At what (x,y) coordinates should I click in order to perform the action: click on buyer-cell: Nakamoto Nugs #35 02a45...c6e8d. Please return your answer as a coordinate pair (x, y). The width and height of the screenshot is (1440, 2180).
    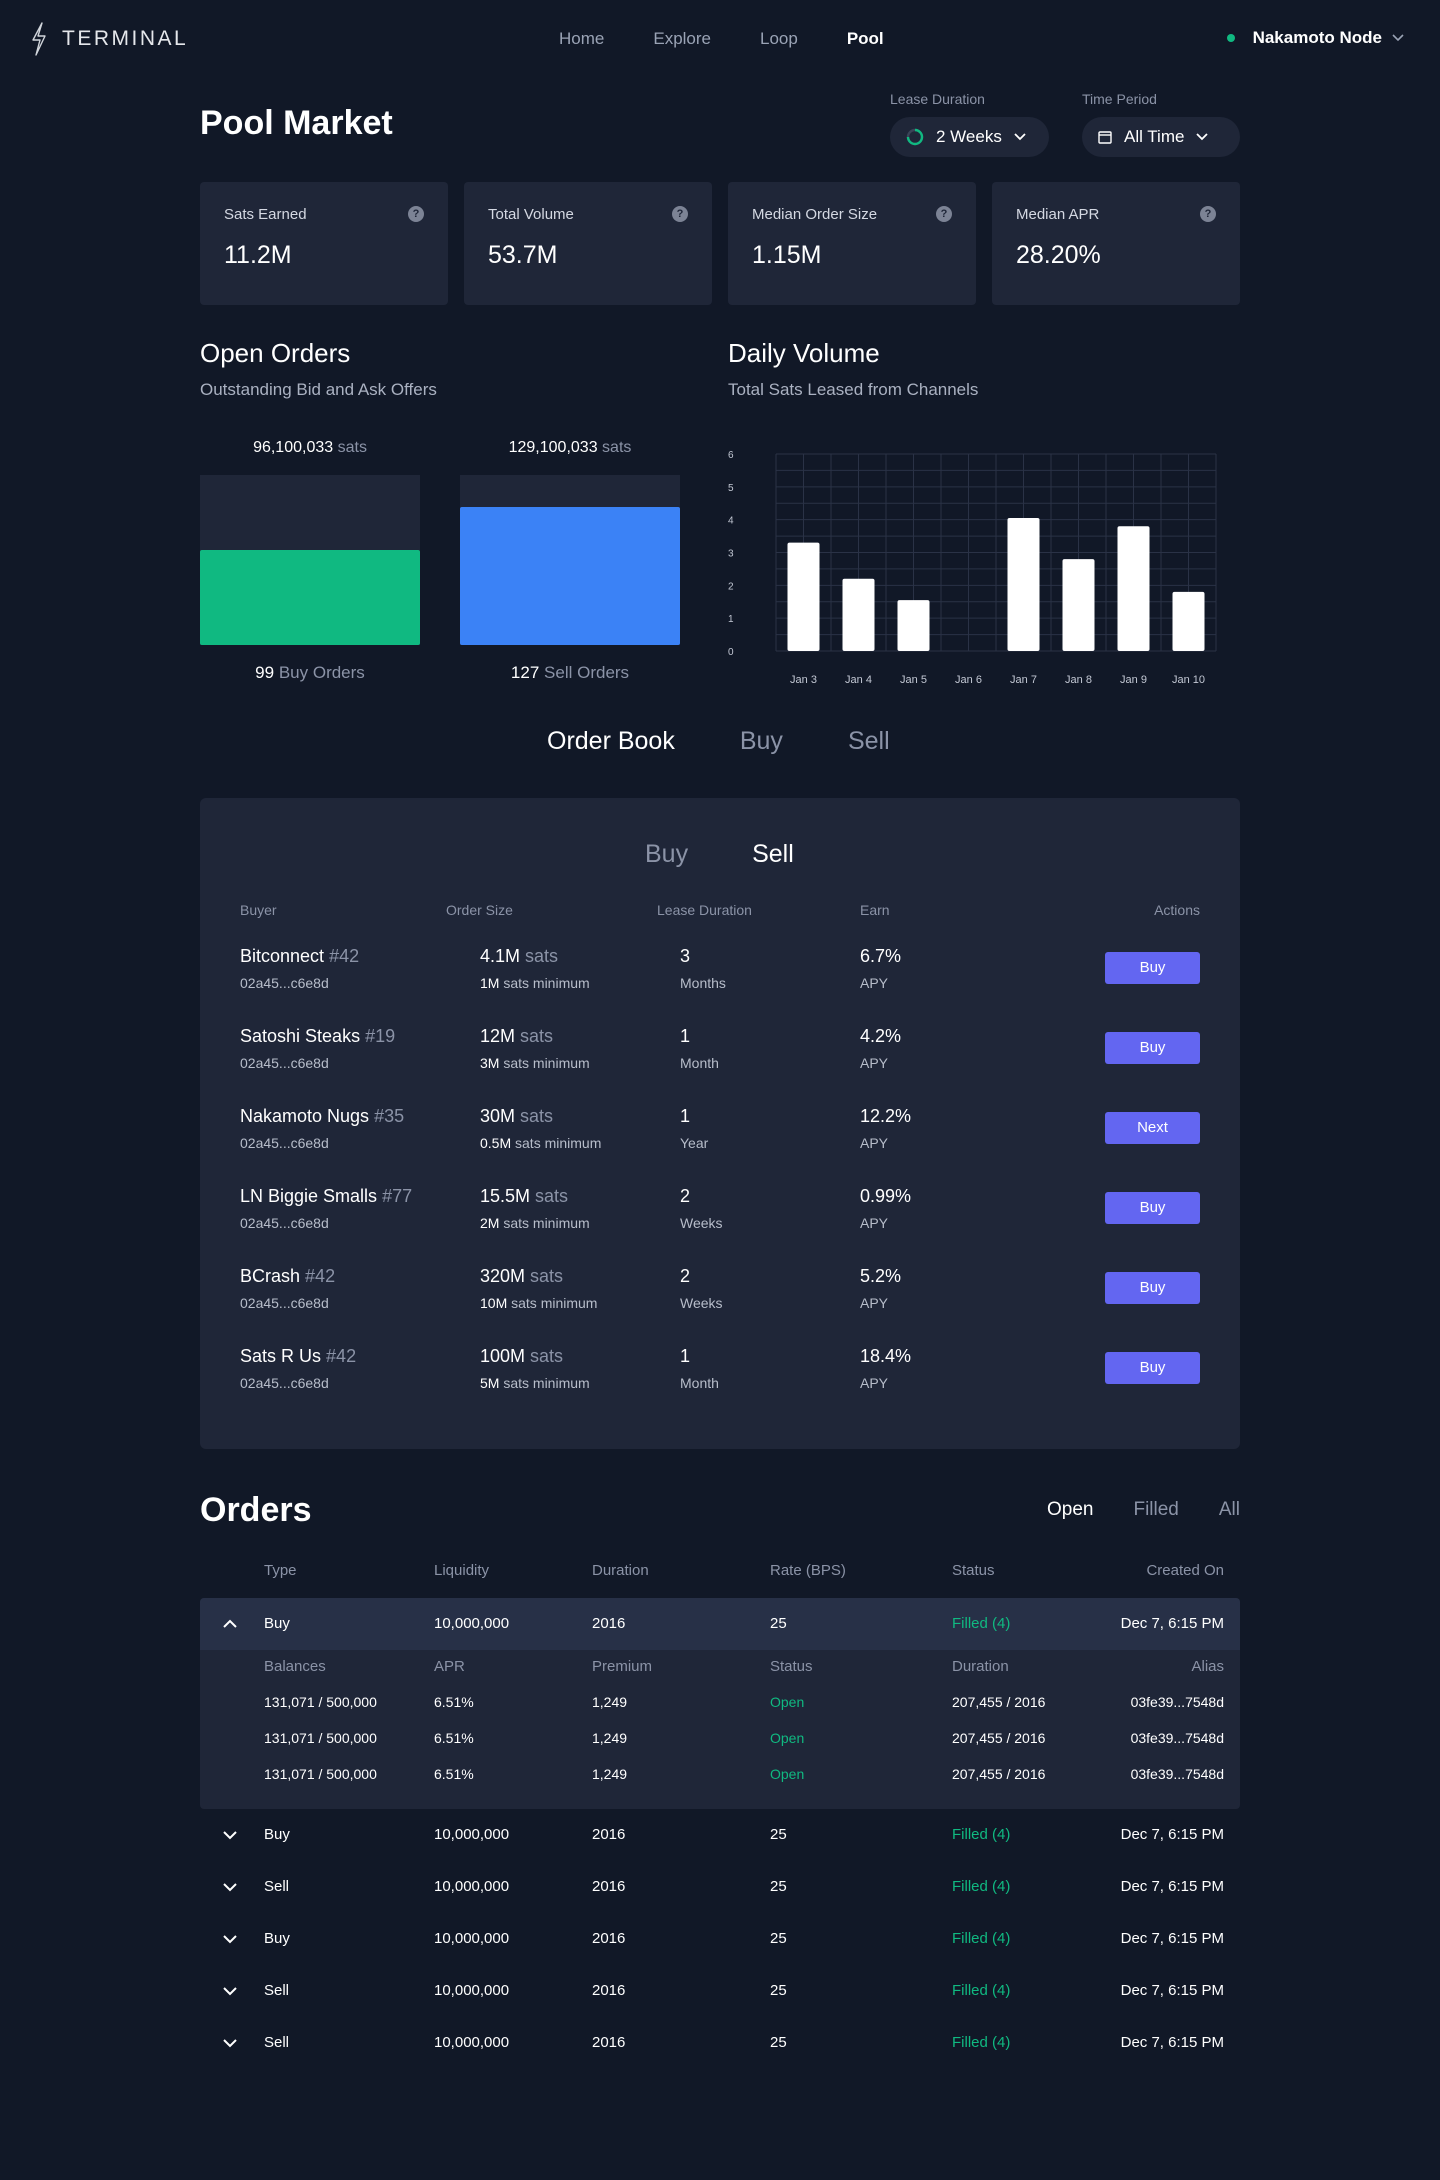
    Looking at the image, I should click on (322, 1128).